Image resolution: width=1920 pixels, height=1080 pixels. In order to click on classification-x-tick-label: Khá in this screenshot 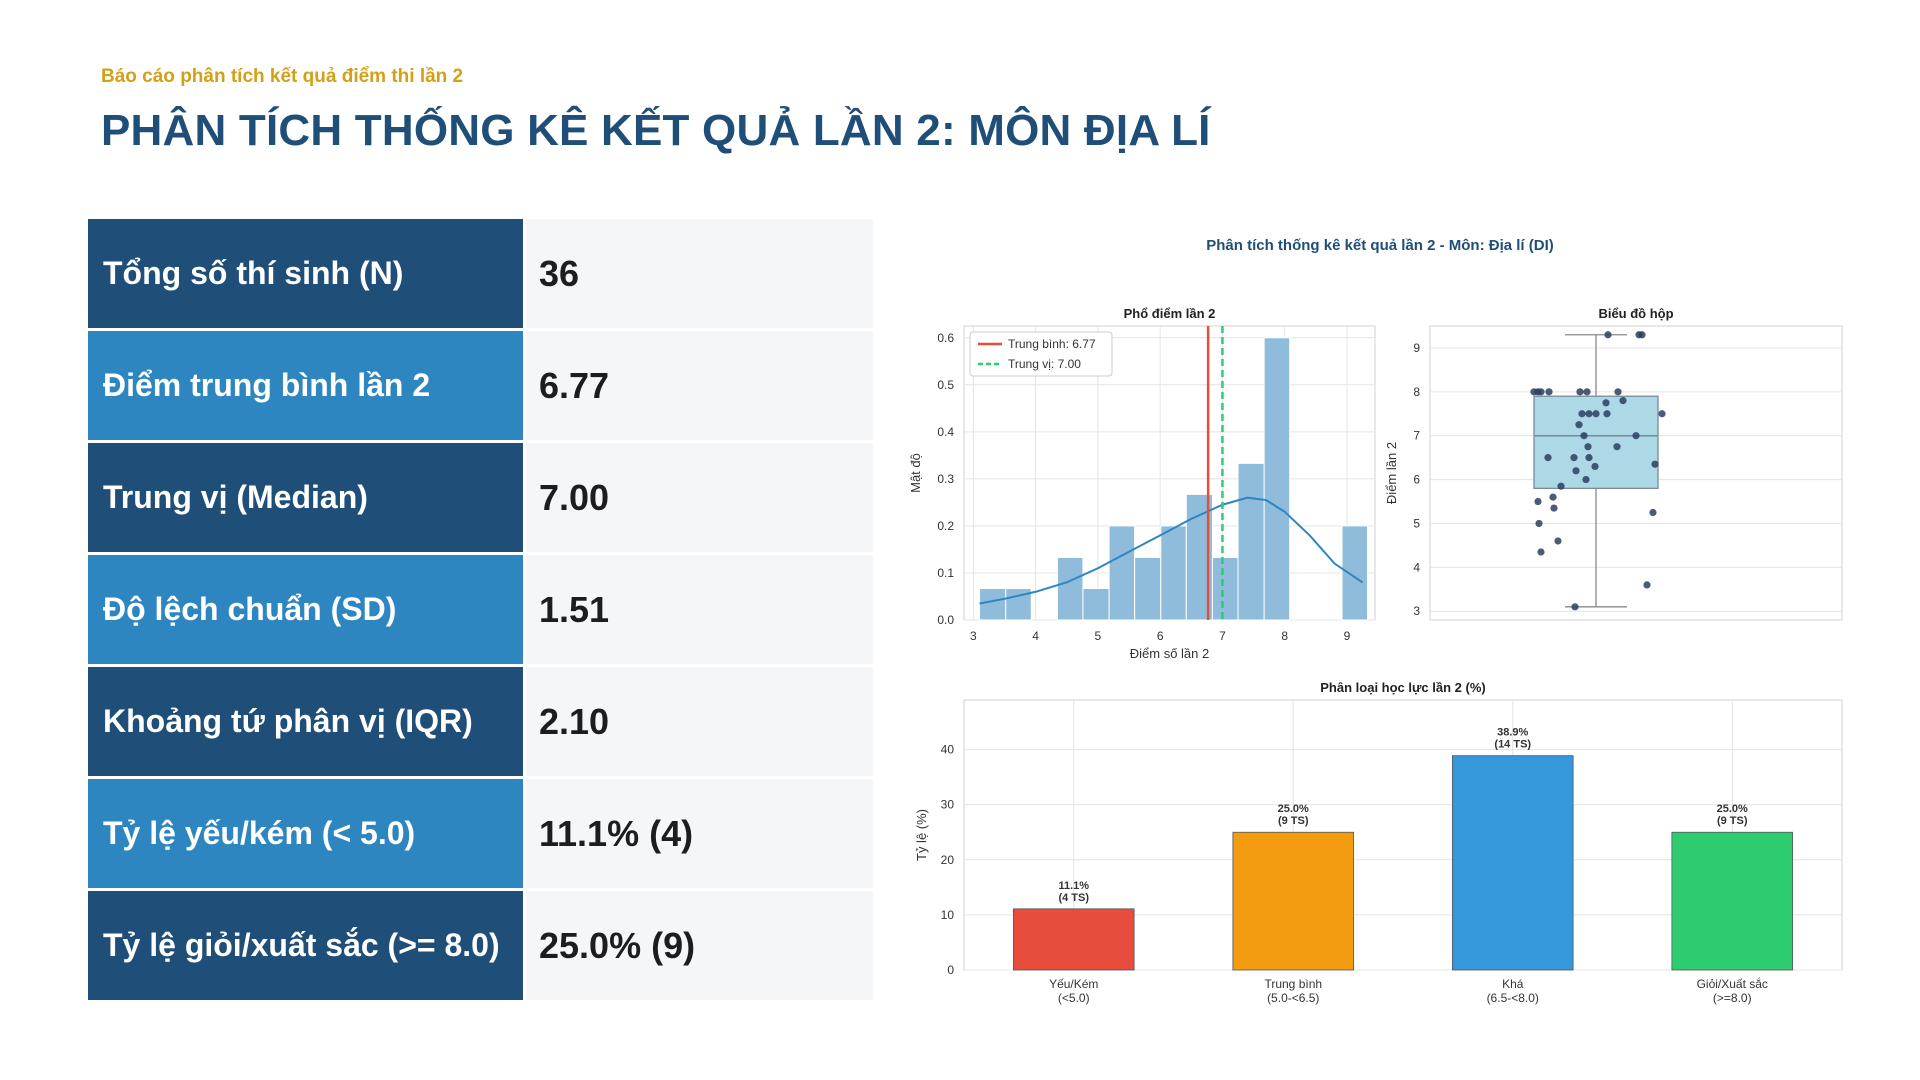, I will do `click(1513, 984)`.